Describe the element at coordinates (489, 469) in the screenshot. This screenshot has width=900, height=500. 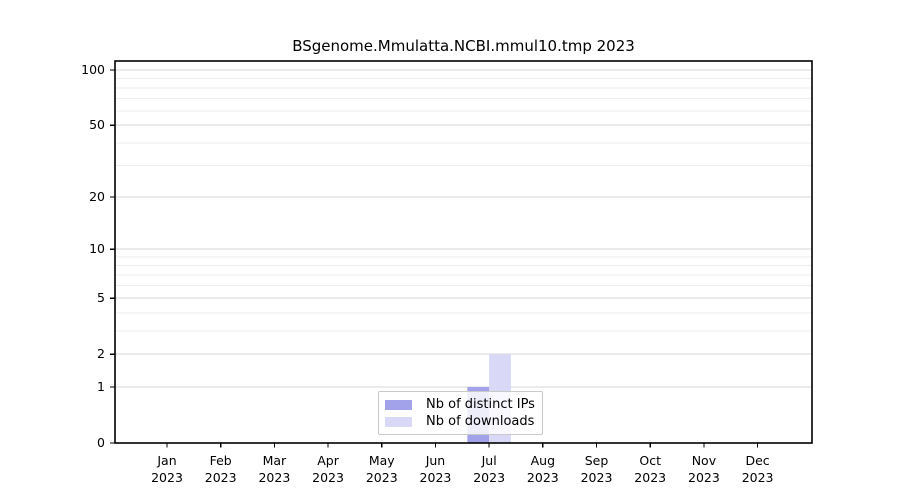
I see `x-tick-label-jul: Jul 2023` at that location.